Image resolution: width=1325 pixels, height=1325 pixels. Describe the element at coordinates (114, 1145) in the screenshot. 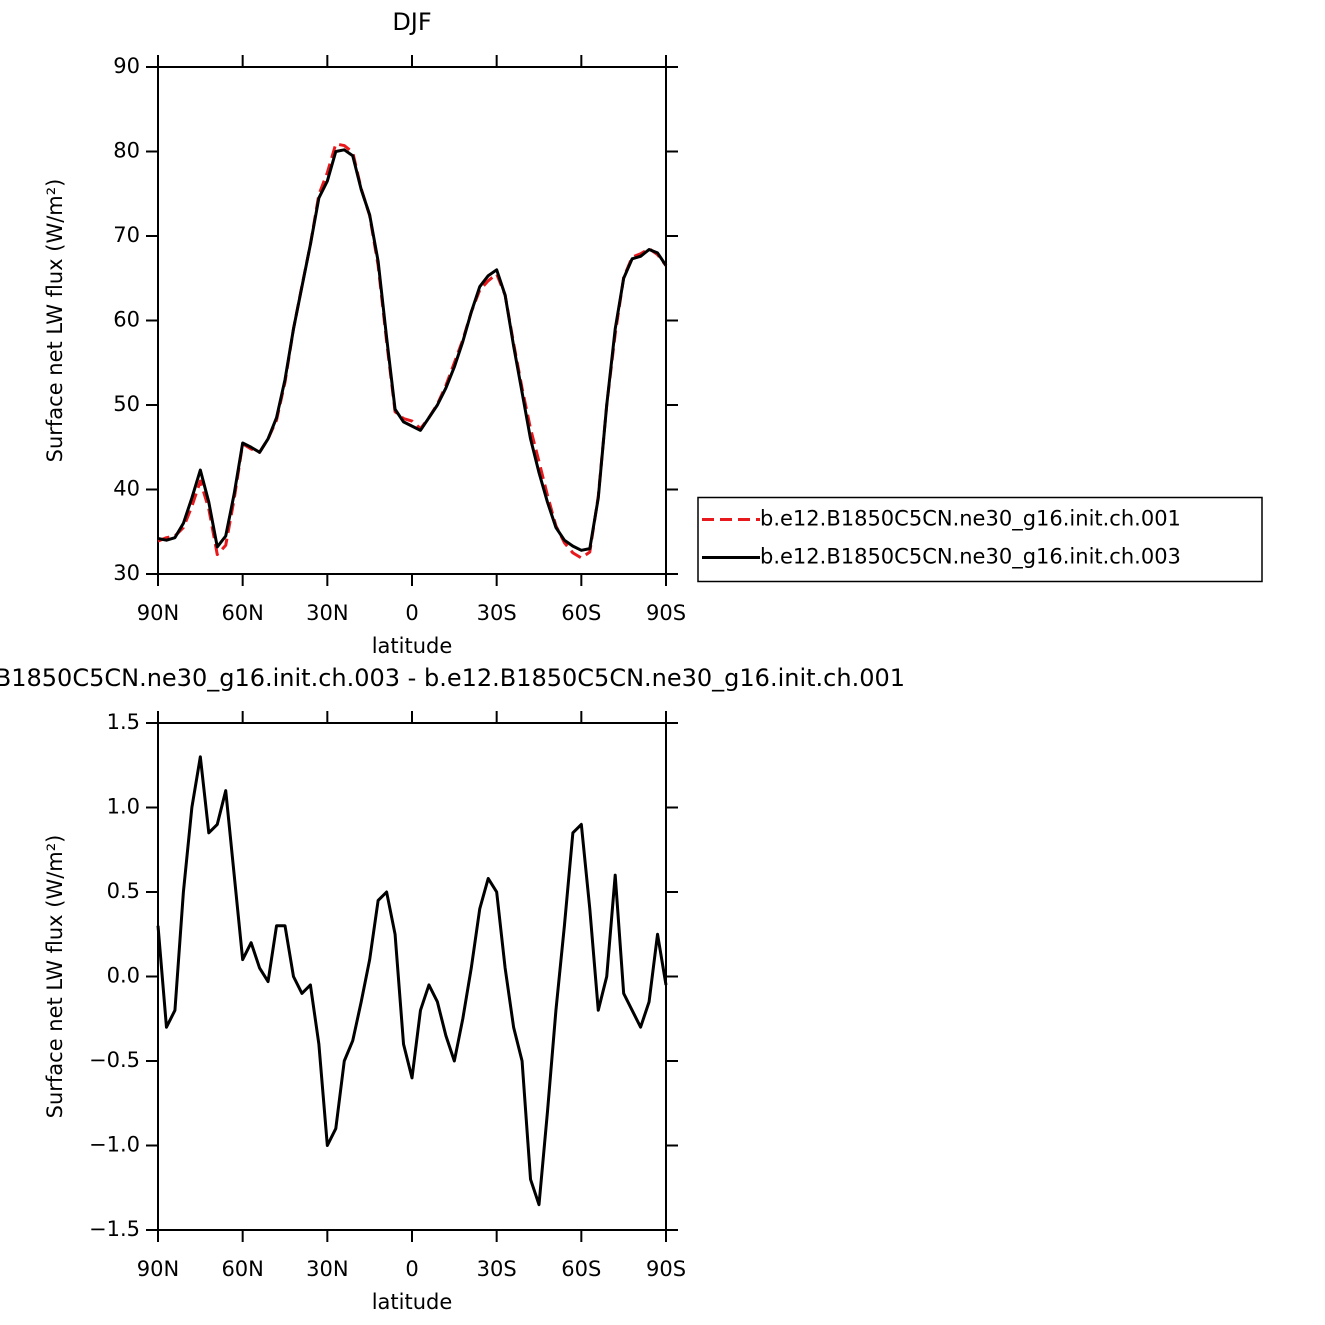

I see `y-tick-label: −1.0` at that location.